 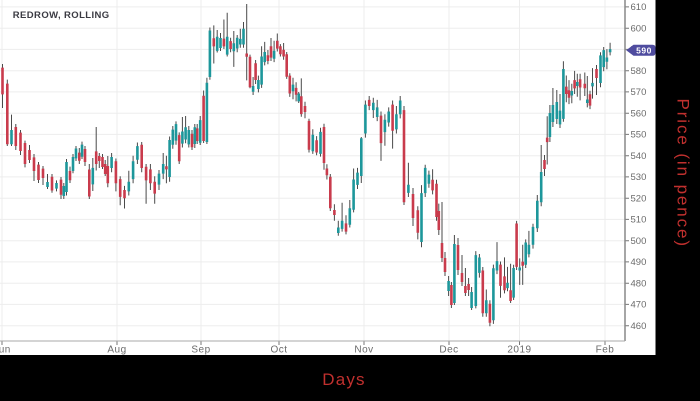 What do you see at coordinates (605, 350) in the screenshot?
I see `svg-text: Feb` at bounding box center [605, 350].